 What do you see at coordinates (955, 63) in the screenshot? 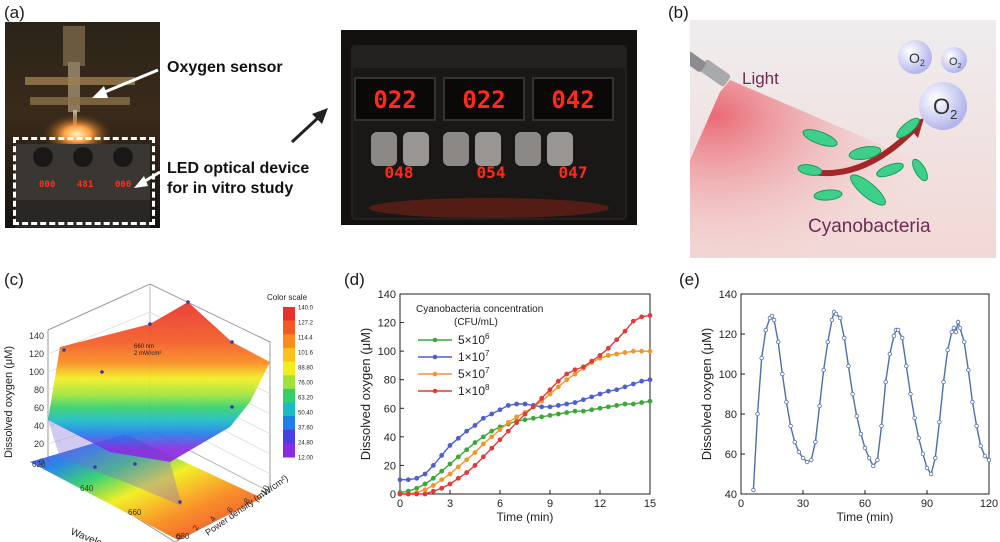
I see `o2-small-2: O2` at bounding box center [955, 63].